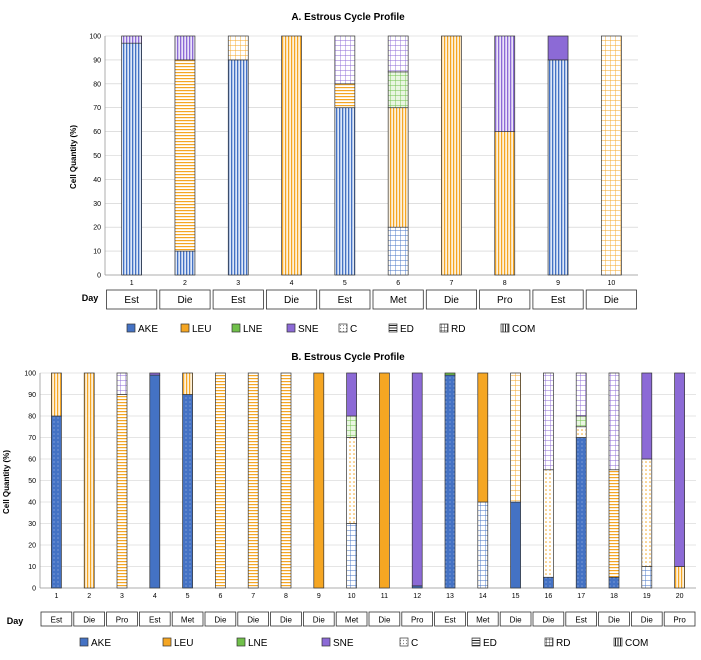 This screenshot has width=701, height=660. I want to click on x-tick-label: 13, so click(450, 596).